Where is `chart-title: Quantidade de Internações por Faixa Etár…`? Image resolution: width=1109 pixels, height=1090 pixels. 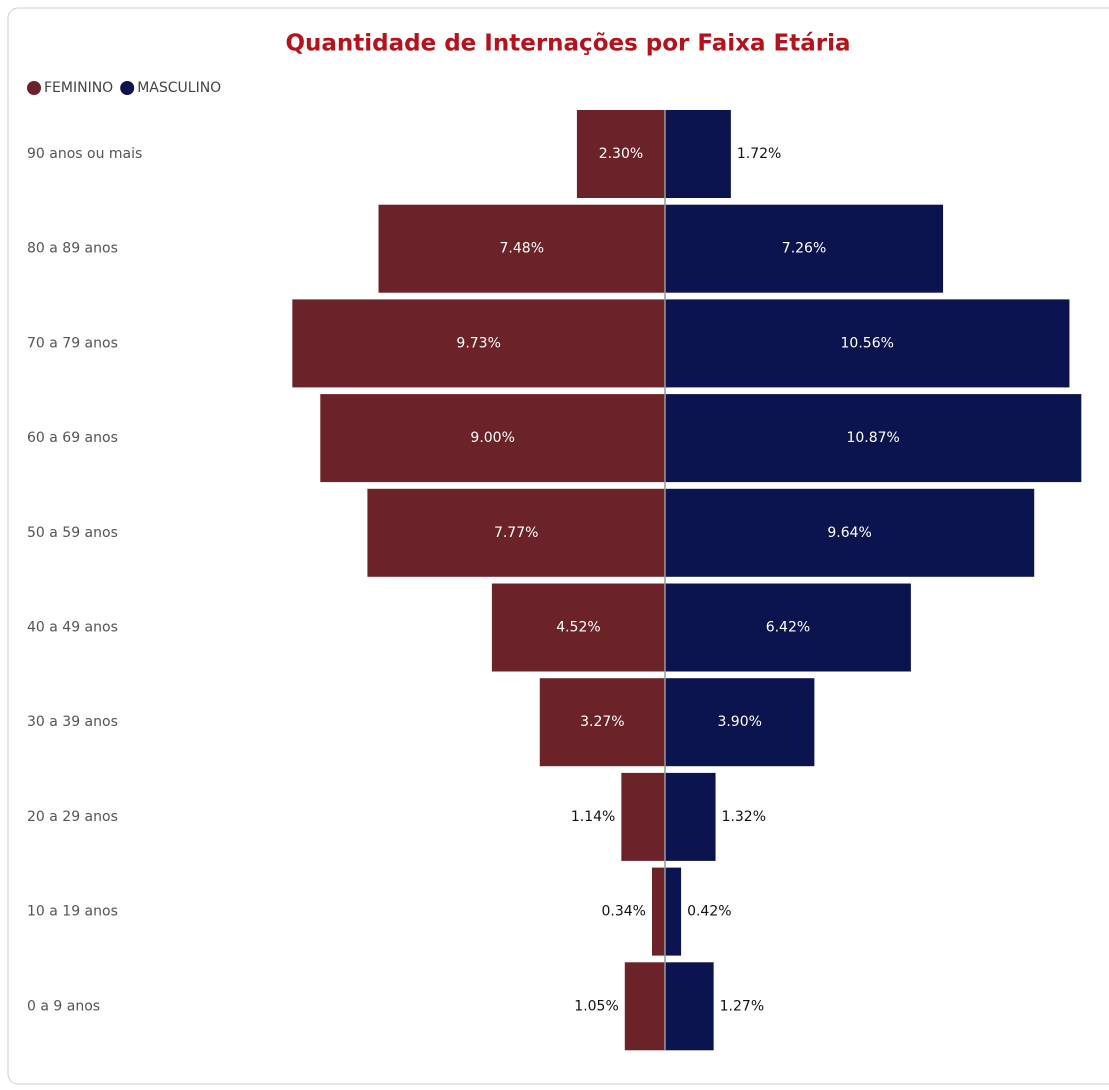
chart-title: Quantidade de Internações por Faixa Etár… is located at coordinates (567, 44).